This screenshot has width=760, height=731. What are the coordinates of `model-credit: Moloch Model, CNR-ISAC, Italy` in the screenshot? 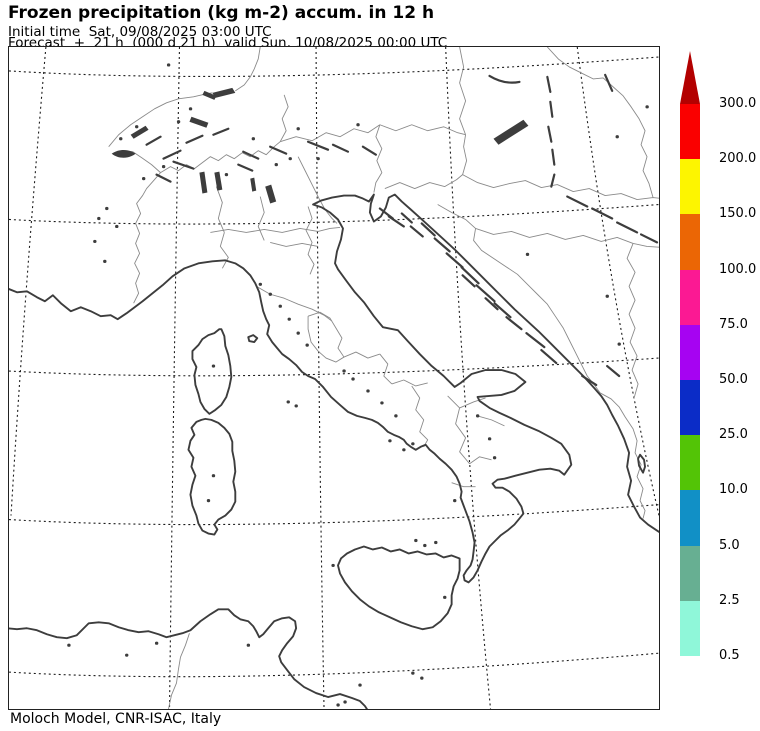 It's located at (116, 719).